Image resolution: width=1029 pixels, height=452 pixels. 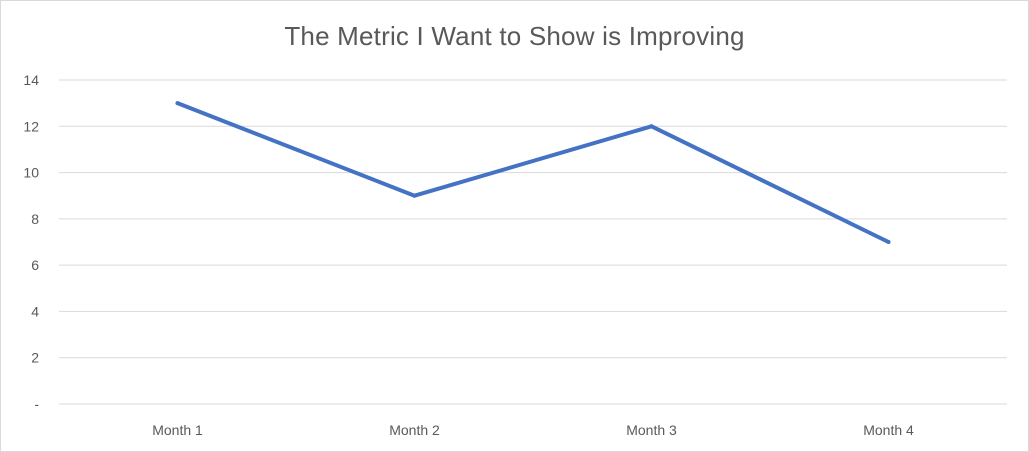 What do you see at coordinates (651, 430) in the screenshot?
I see `x-tick-label: Month 3` at bounding box center [651, 430].